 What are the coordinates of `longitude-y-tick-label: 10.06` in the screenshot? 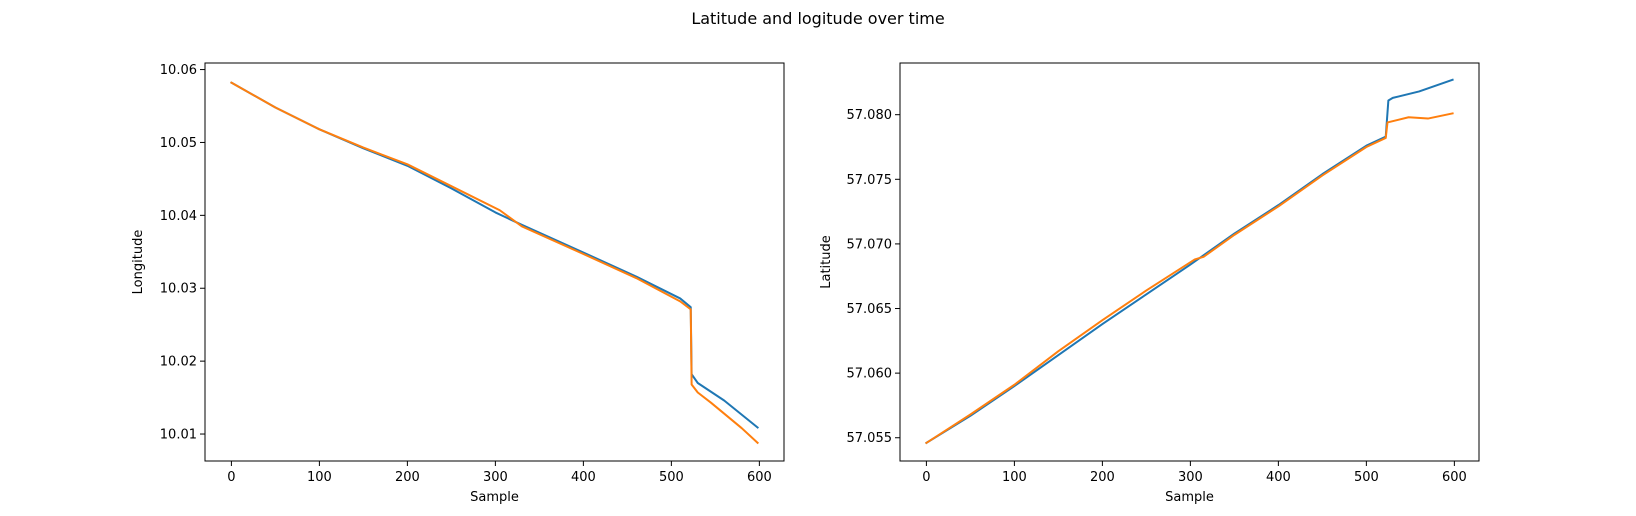 It's located at (178, 70).